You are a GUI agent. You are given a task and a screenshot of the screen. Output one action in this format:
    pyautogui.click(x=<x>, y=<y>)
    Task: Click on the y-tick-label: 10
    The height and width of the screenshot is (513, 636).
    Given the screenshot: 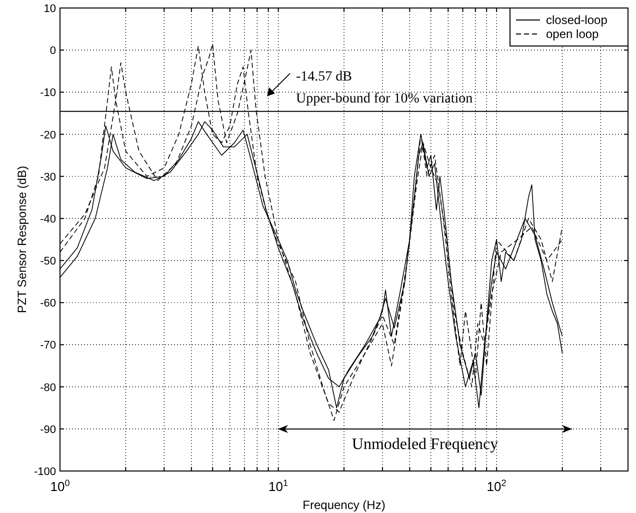 What is the action you would take?
    pyautogui.click(x=50, y=9)
    